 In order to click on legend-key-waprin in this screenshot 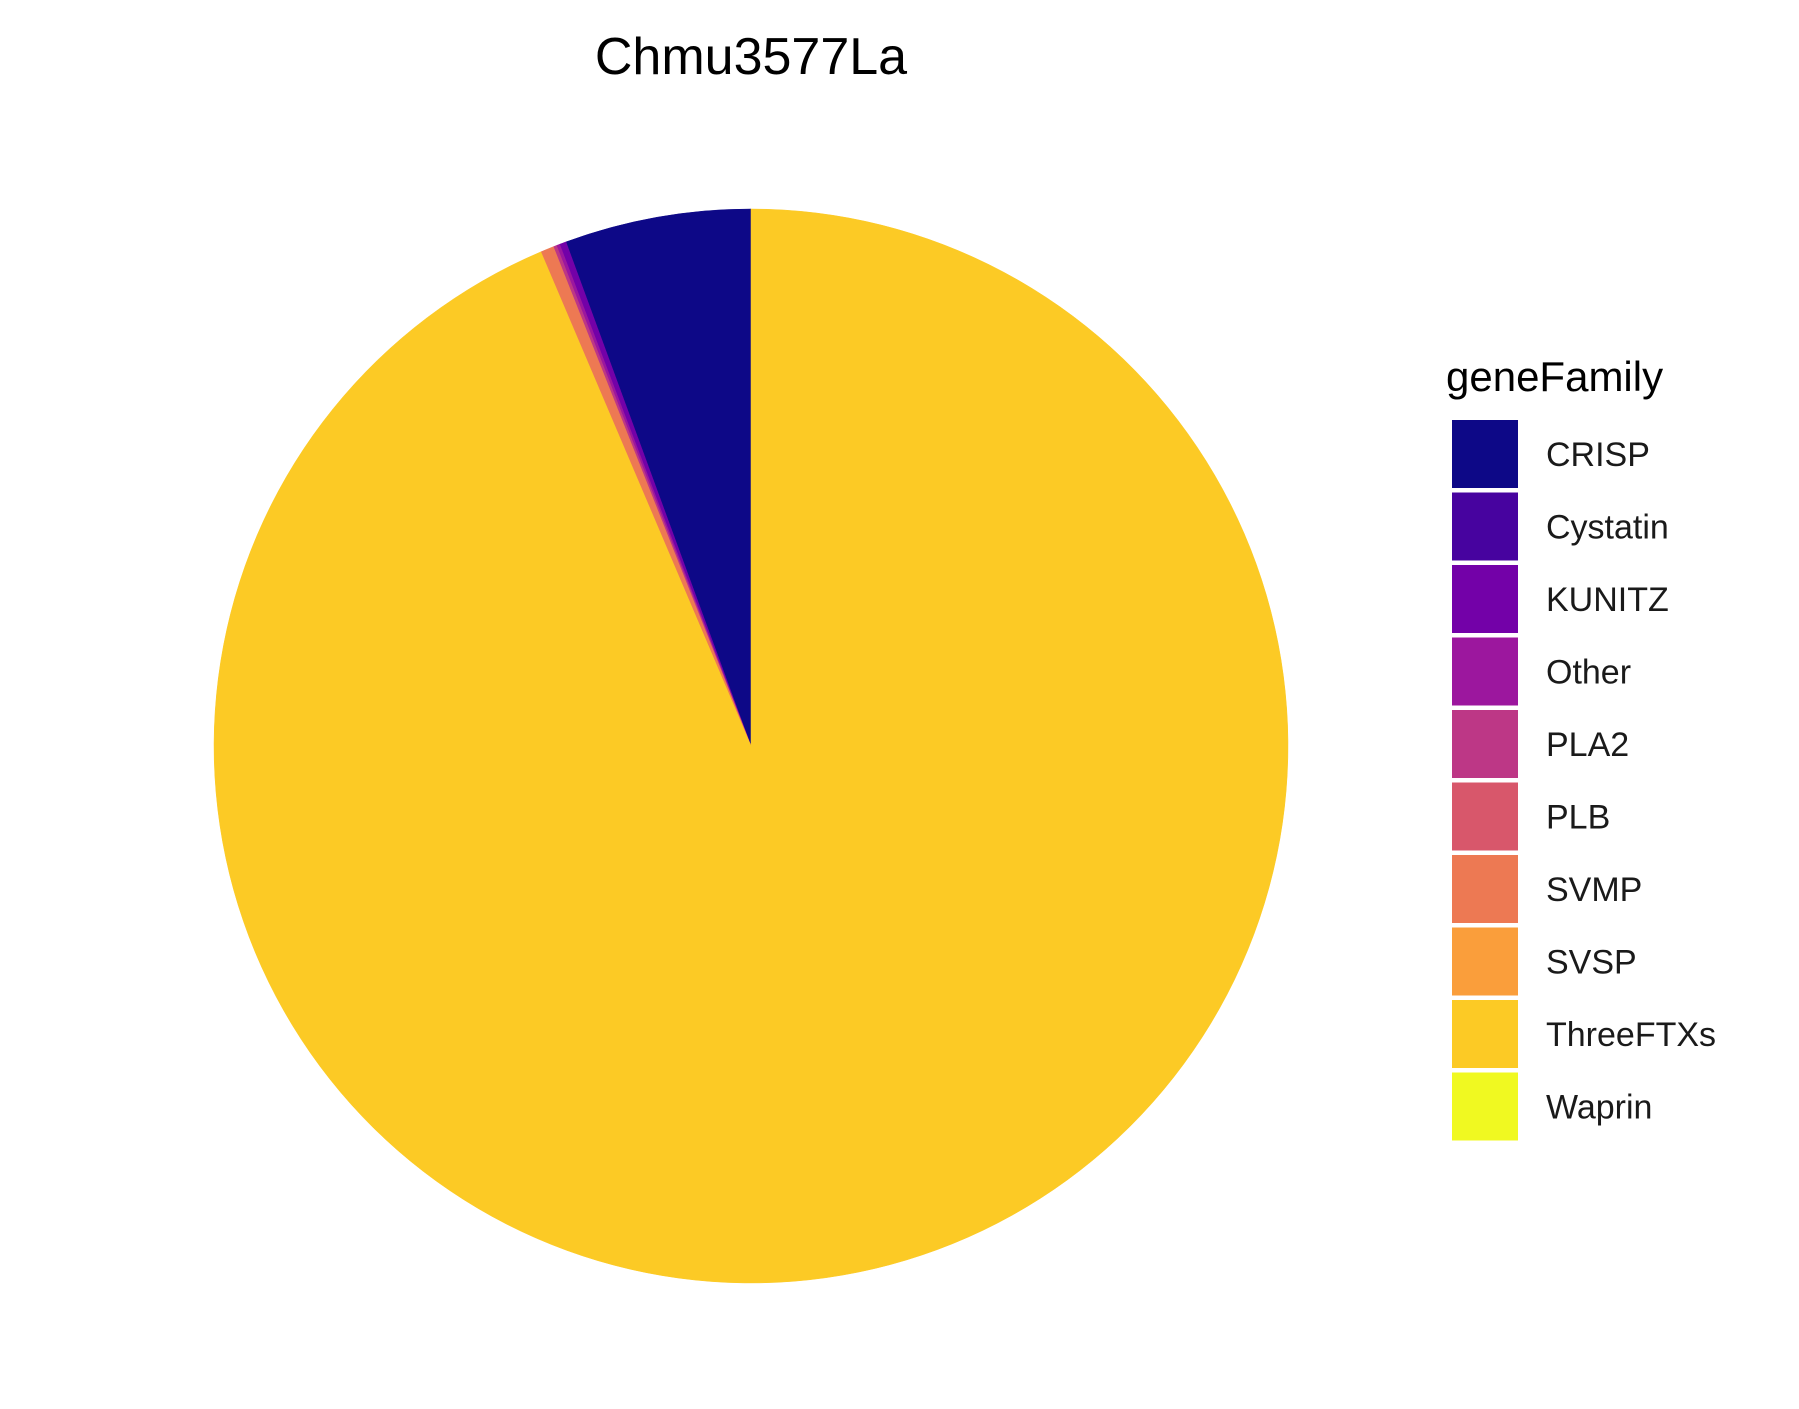, I will do `click(1485, 1106)`.